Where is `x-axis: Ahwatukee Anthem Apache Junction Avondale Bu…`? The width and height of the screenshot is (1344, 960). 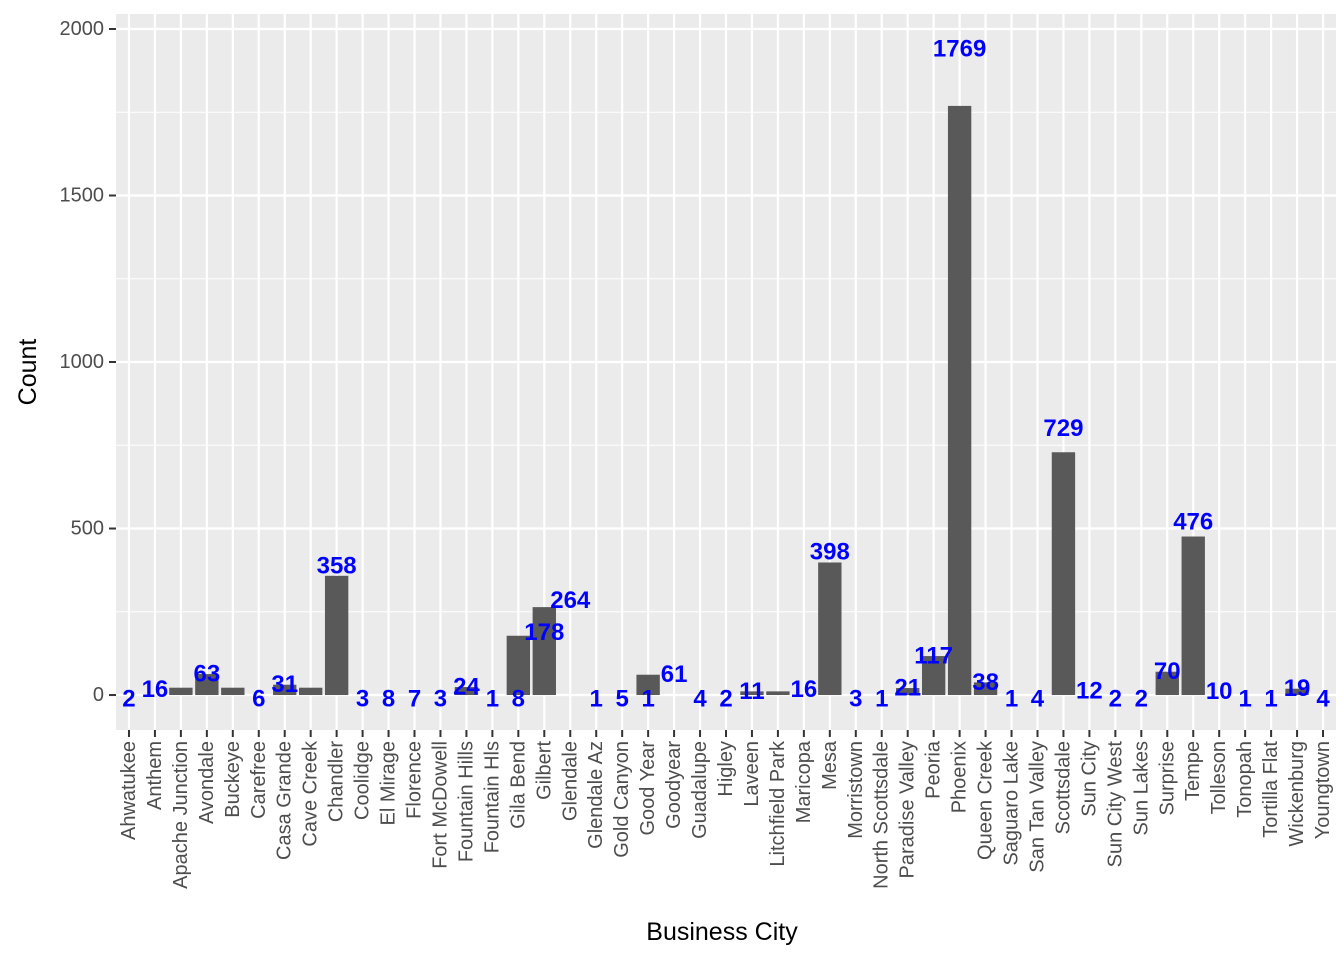
x-axis: Ahwatukee Anthem Apache Junction Avondale Bu… is located at coordinates (726, 809).